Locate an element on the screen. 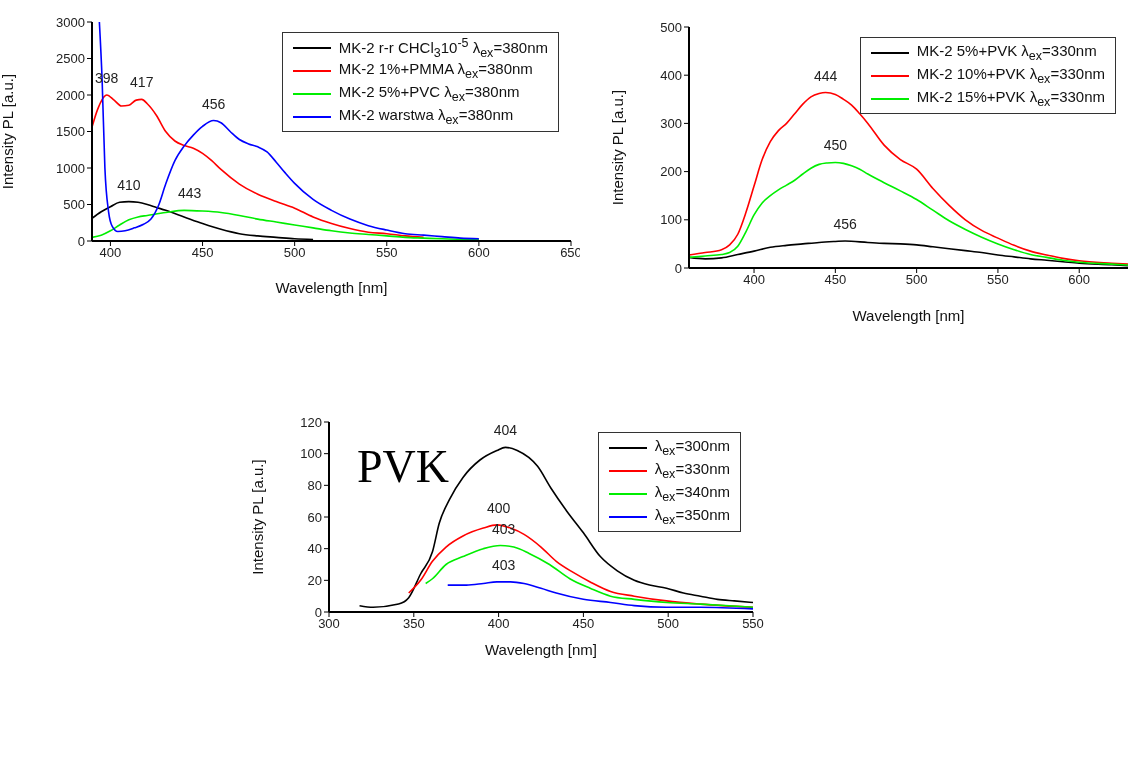 The height and width of the screenshot is (757, 1130). legend-label: MK-2 10%+PVK λ$_{ex}$=330nm is located at coordinates (1010, 75).